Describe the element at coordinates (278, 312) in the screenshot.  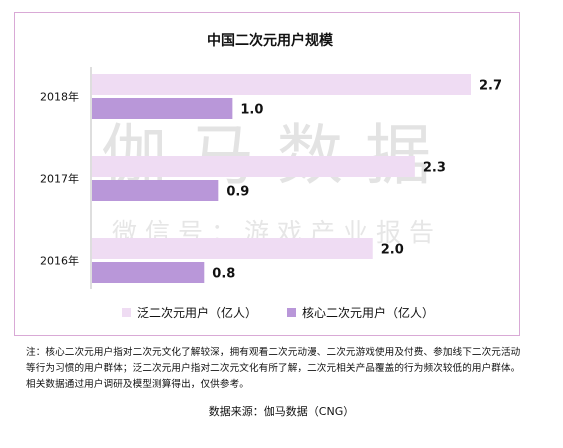
I see `legend: 泛二次元用户（亿人） 核心二次元用户（亿人）` at that location.